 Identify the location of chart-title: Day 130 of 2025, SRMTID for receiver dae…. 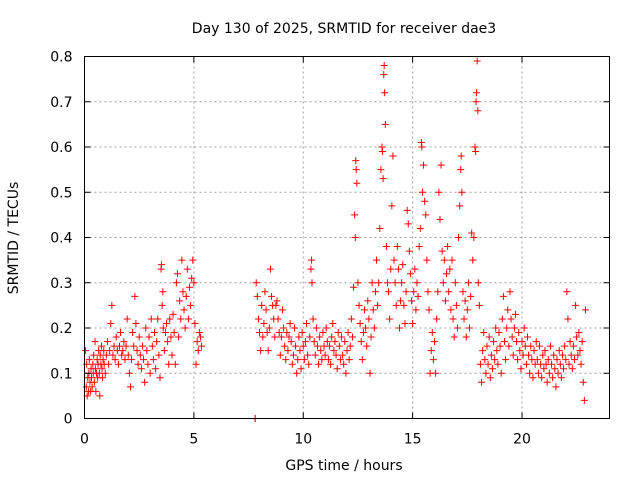
(344, 29).